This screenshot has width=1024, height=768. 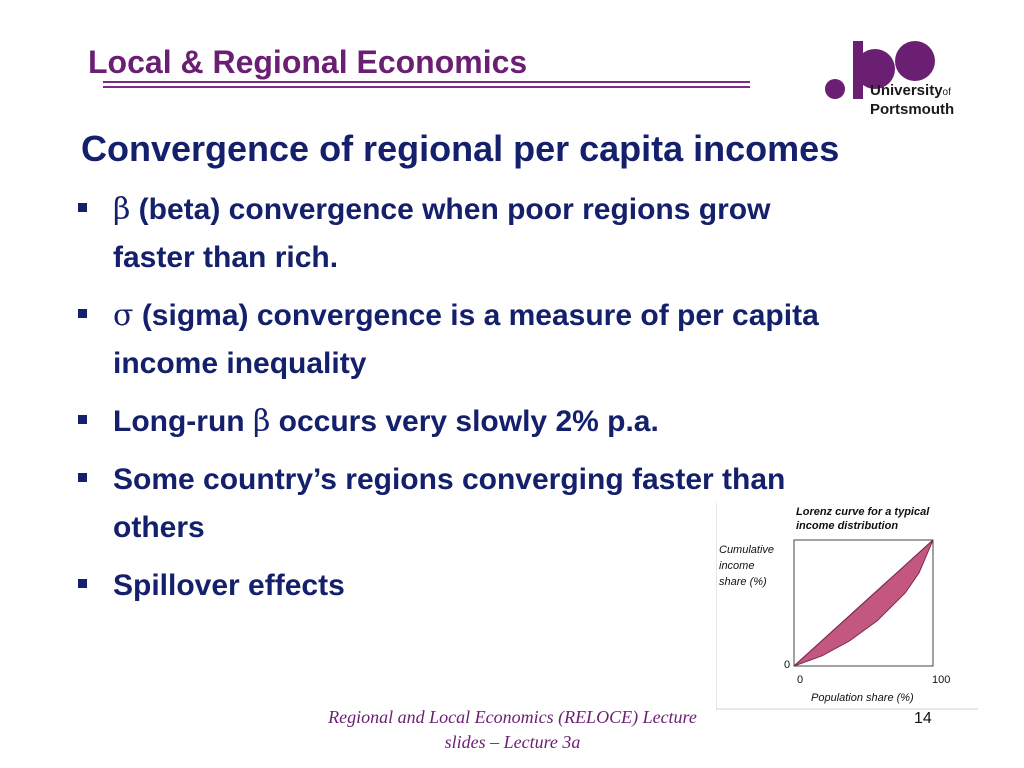 I want to click on chart-title-line2: income distribution, so click(x=847, y=526).